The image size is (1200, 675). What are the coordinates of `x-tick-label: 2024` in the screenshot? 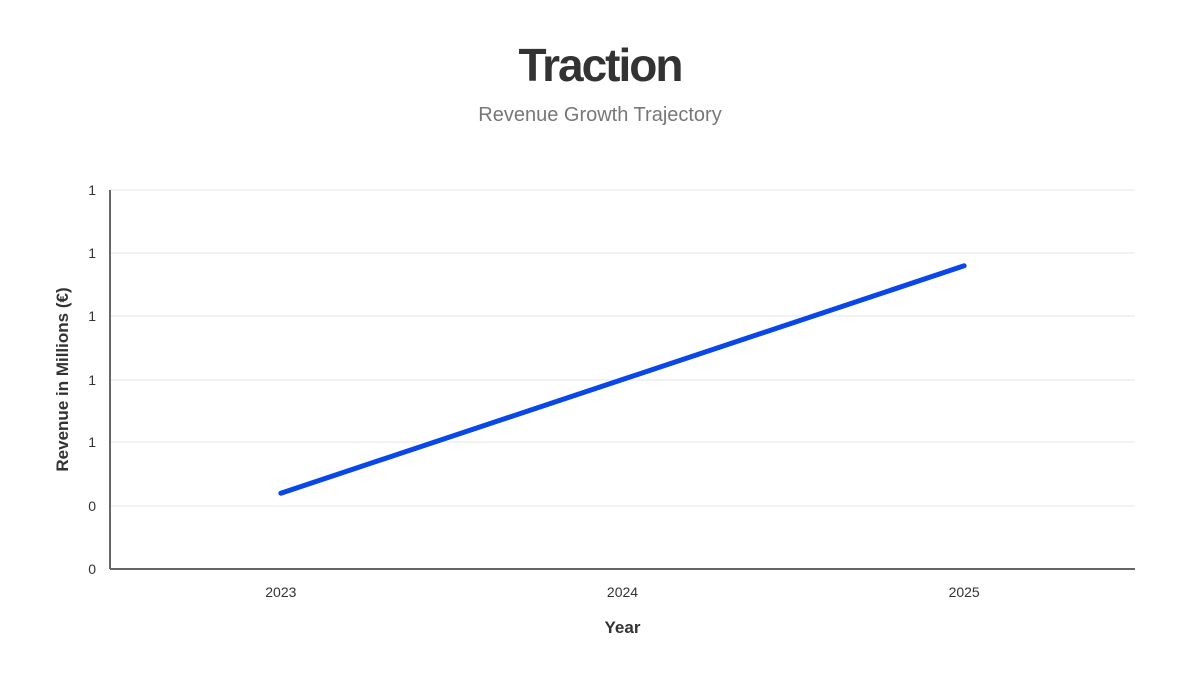 It's located at (622, 592).